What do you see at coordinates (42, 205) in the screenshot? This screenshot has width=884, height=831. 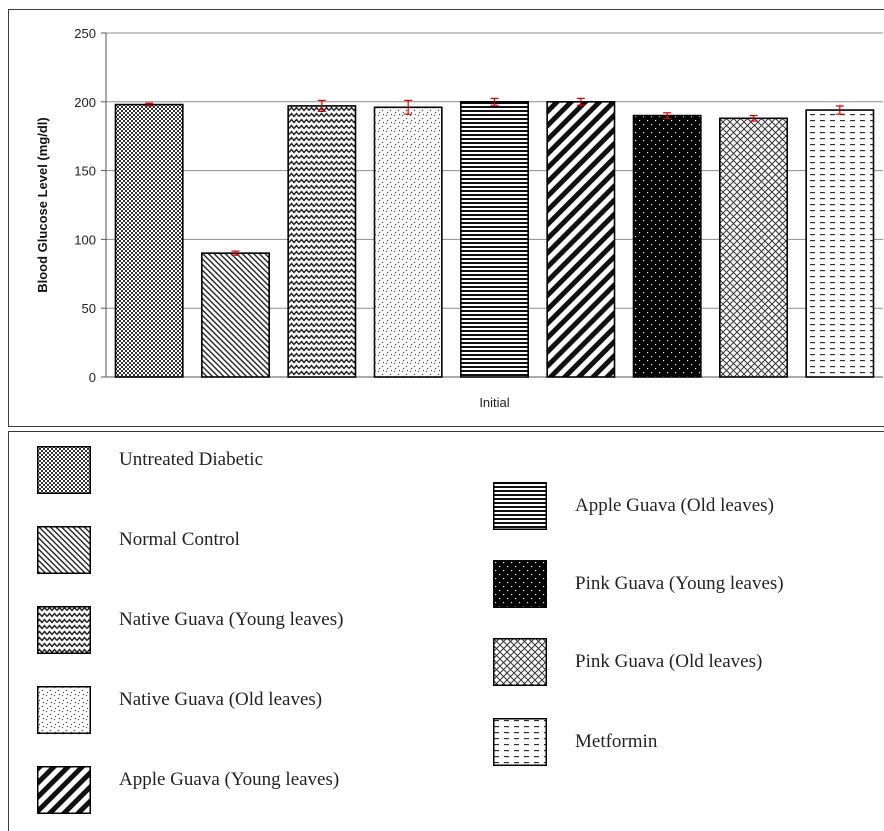 I see `y-axis-label: Blood Glucose Level (mg/dl)` at bounding box center [42, 205].